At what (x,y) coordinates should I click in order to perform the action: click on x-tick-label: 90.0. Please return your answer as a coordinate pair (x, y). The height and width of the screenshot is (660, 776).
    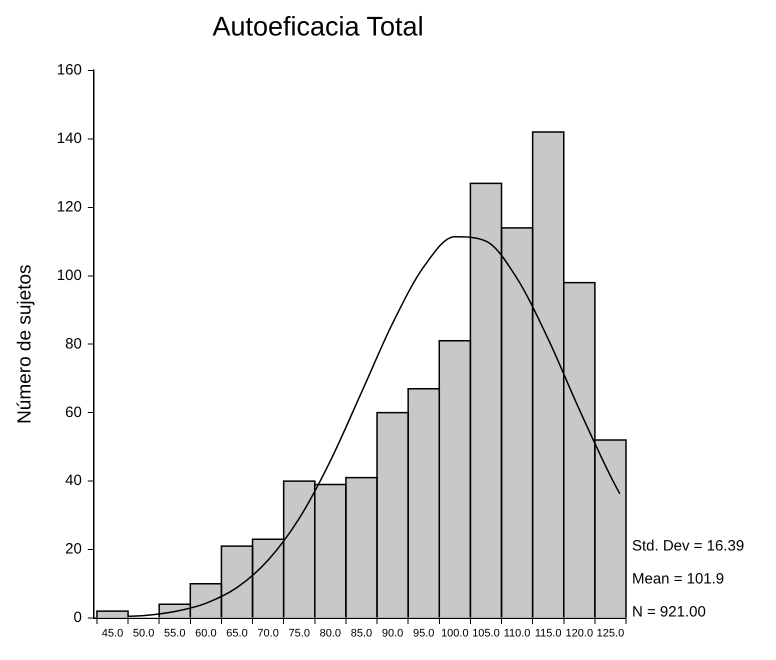
    Looking at the image, I should click on (393, 634).